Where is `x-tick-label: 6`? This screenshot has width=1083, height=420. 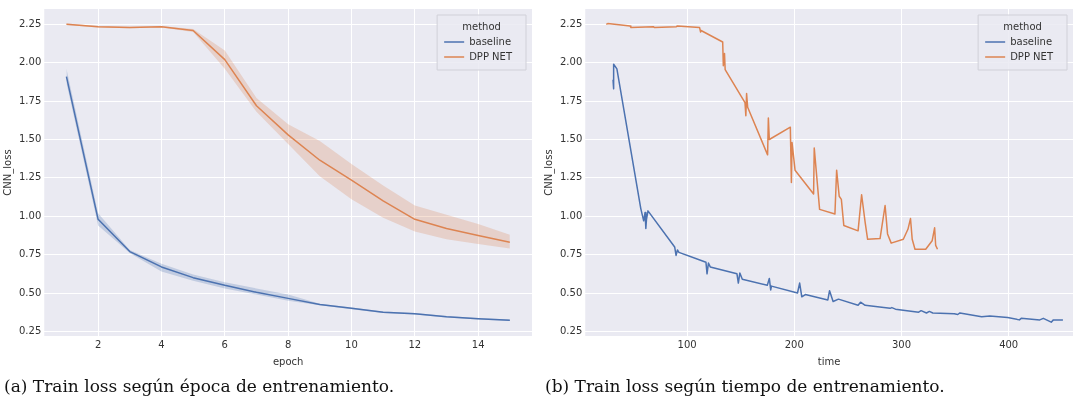
x-tick-label: 6 is located at coordinates (224, 344).